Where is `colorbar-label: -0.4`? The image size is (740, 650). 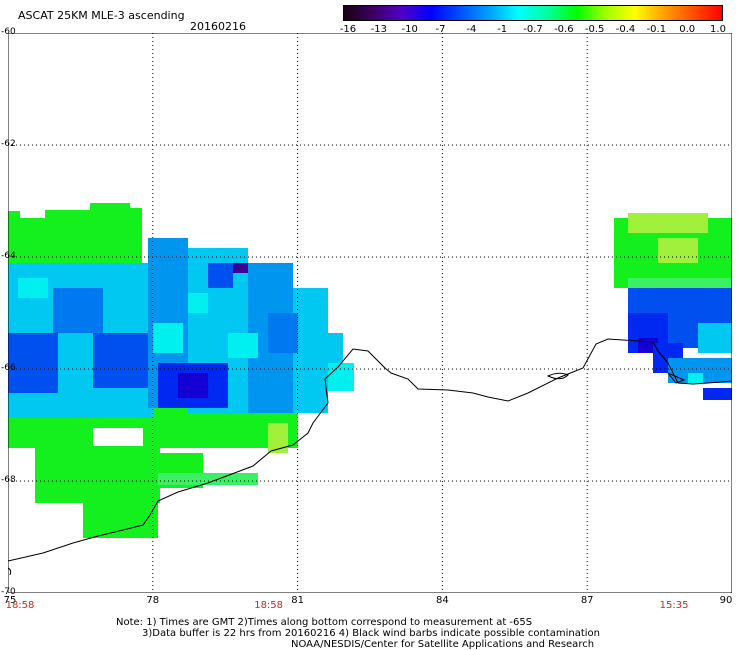
colorbar-label: -0.4 is located at coordinates (625, 29).